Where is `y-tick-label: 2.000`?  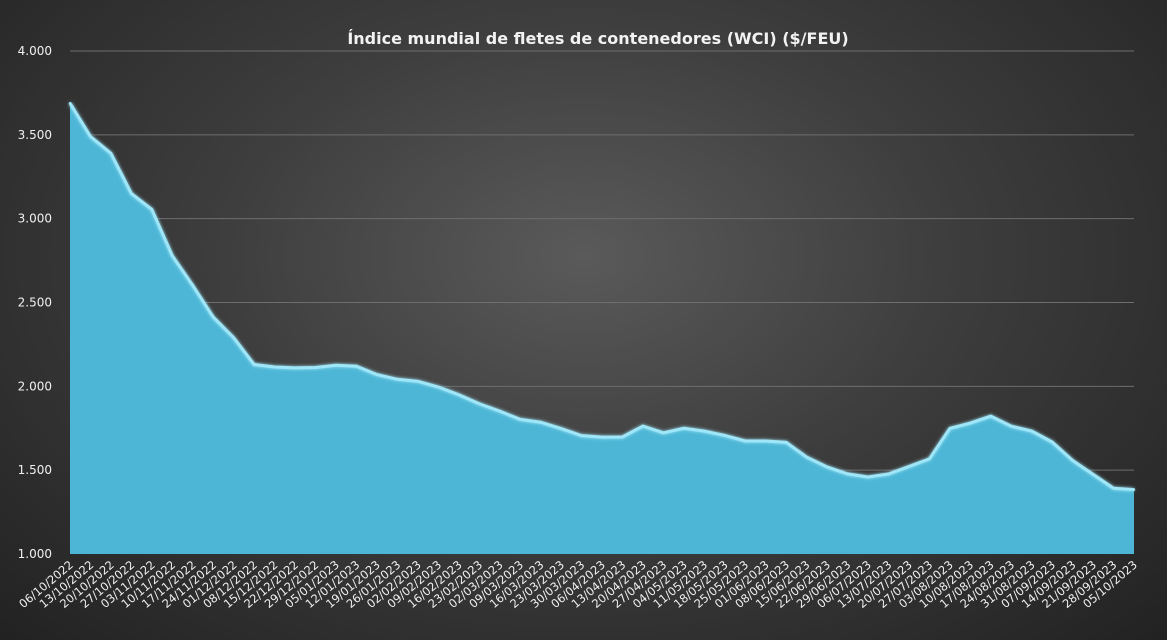 y-tick-label: 2.000 is located at coordinates (35, 386).